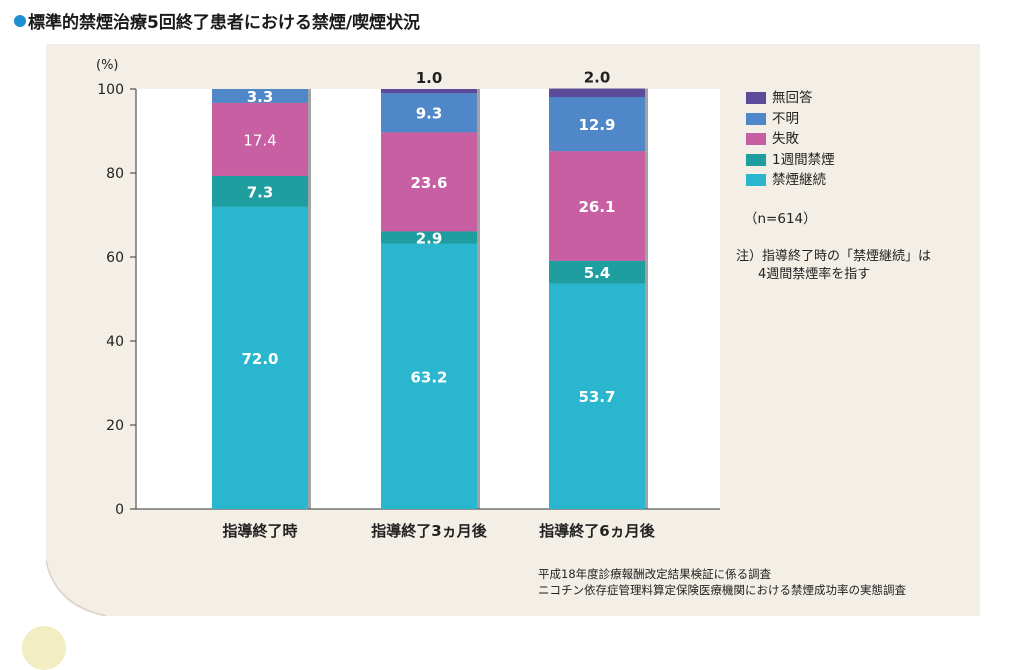  Describe the element at coordinates (115, 426) in the screenshot. I see `y-tick-label: 20` at that location.